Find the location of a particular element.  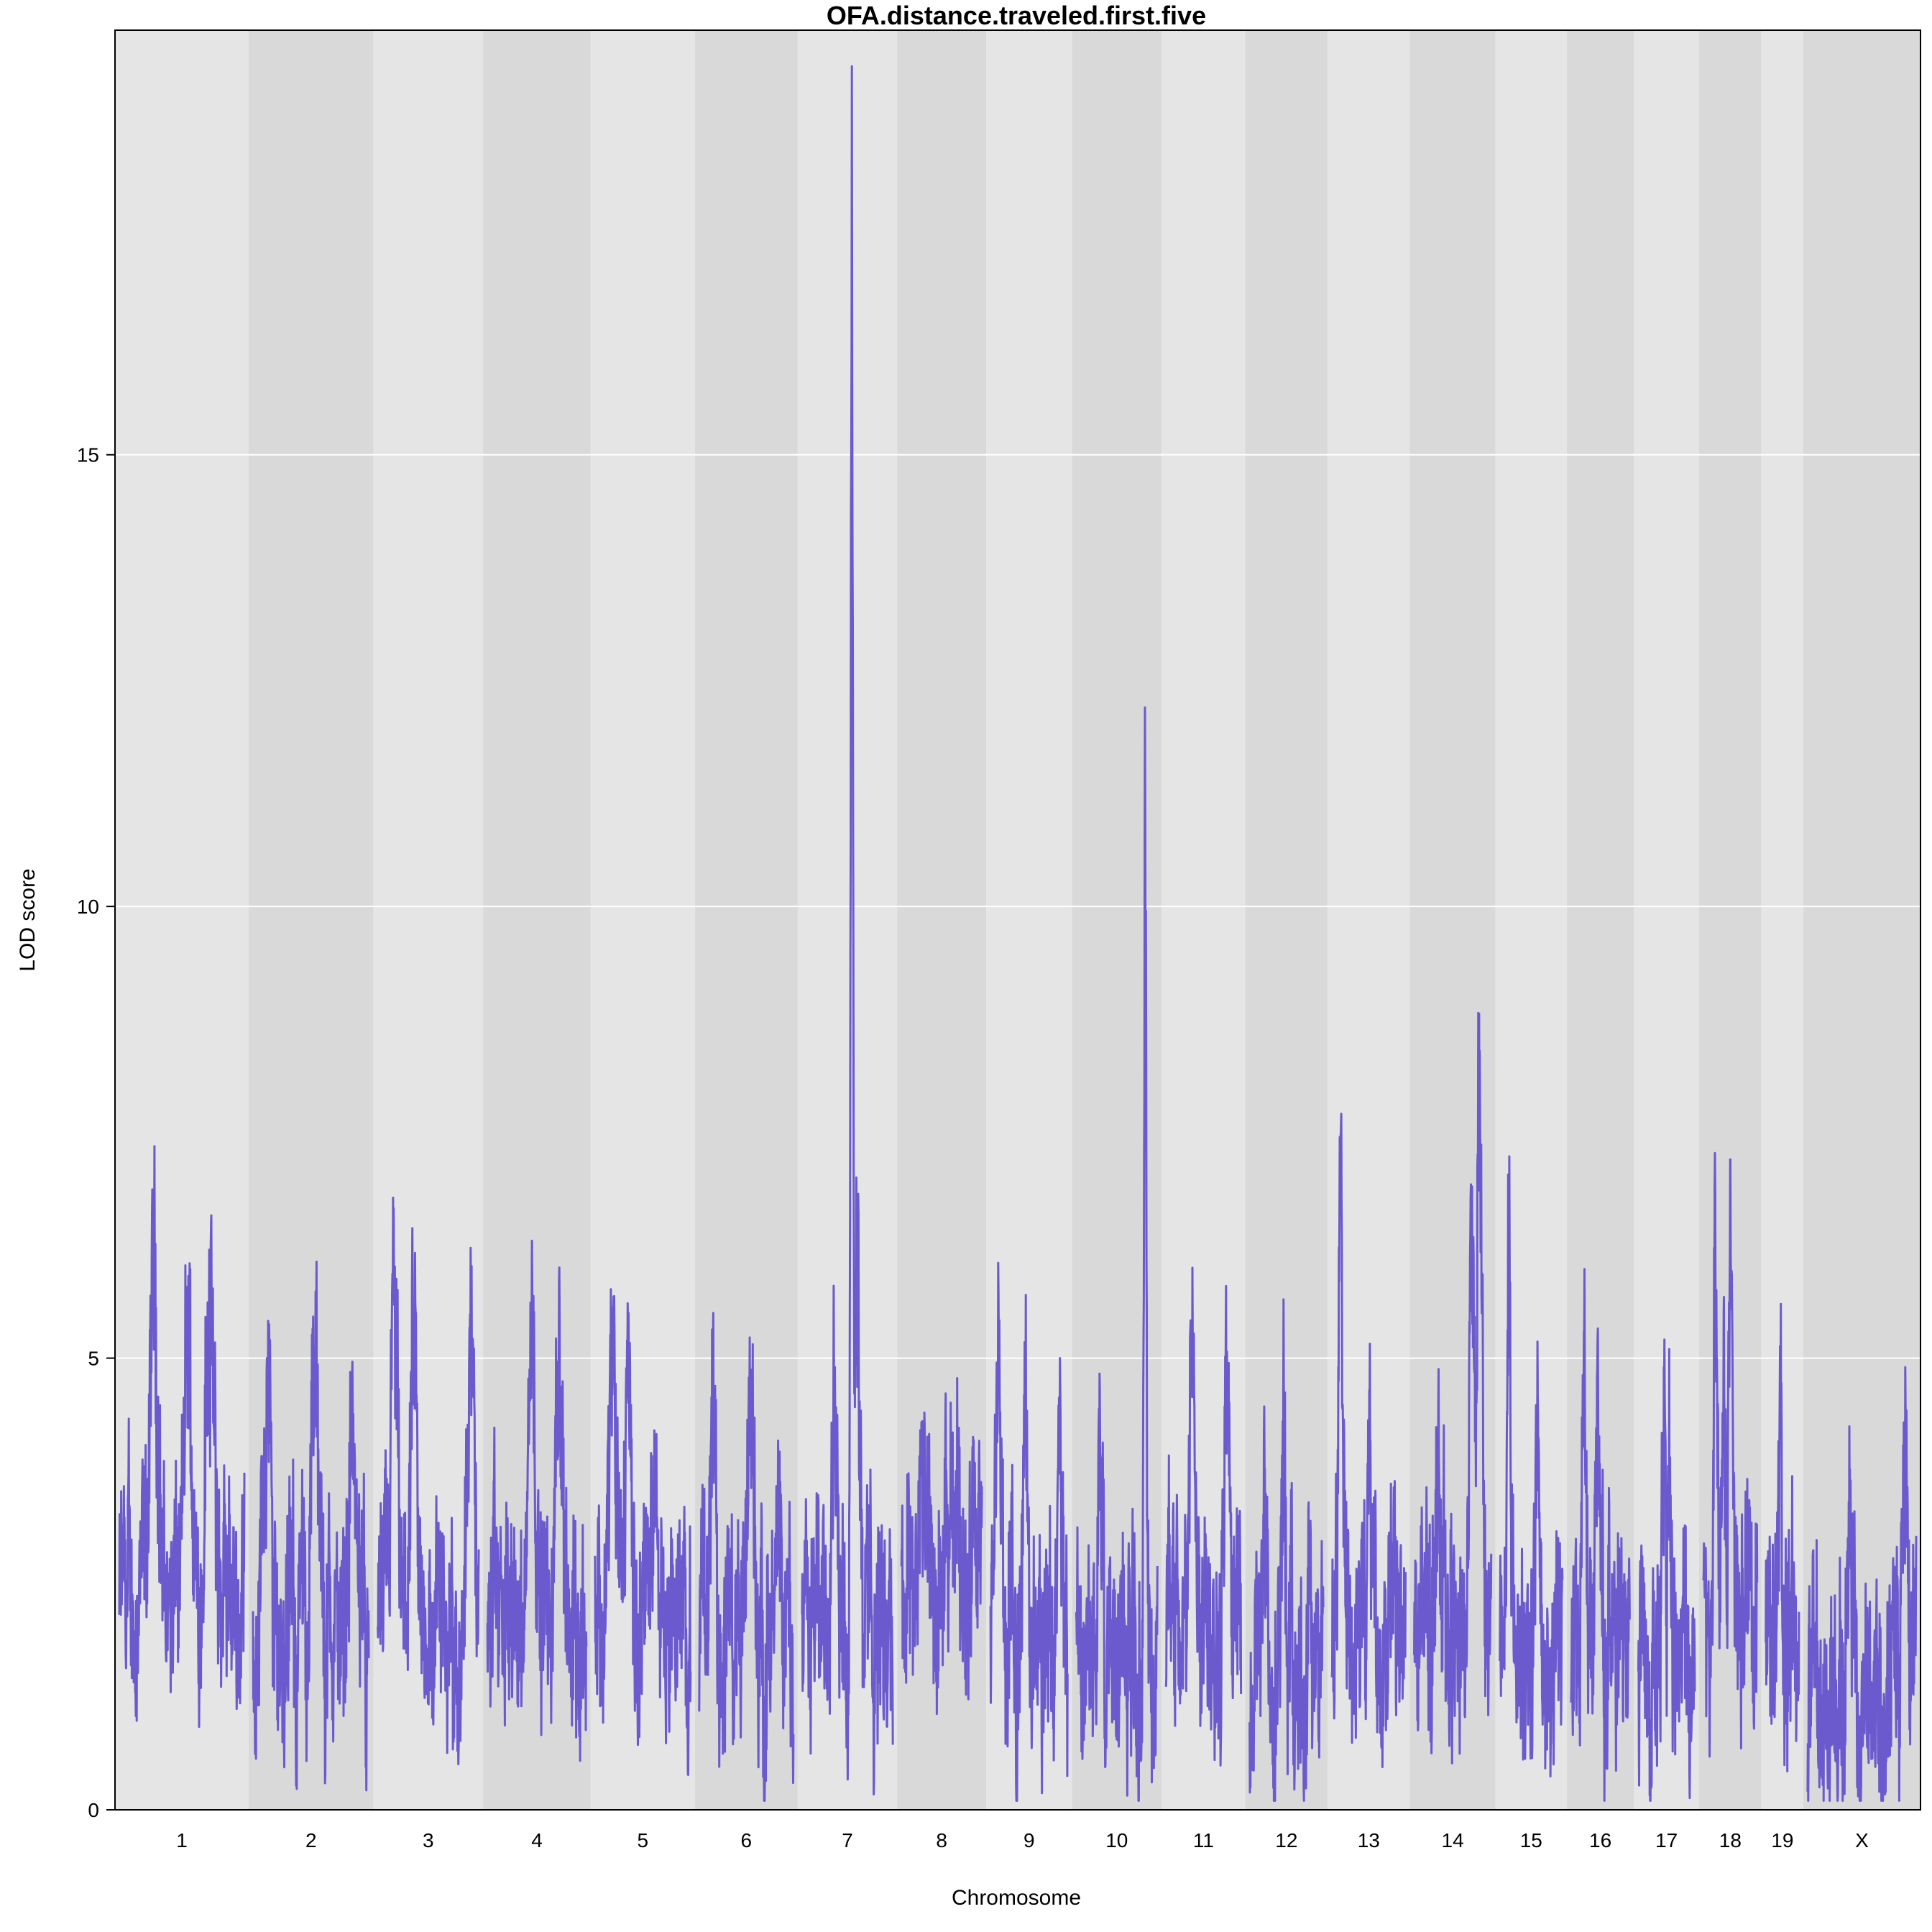

x-tick-label: 5 is located at coordinates (643, 1840).